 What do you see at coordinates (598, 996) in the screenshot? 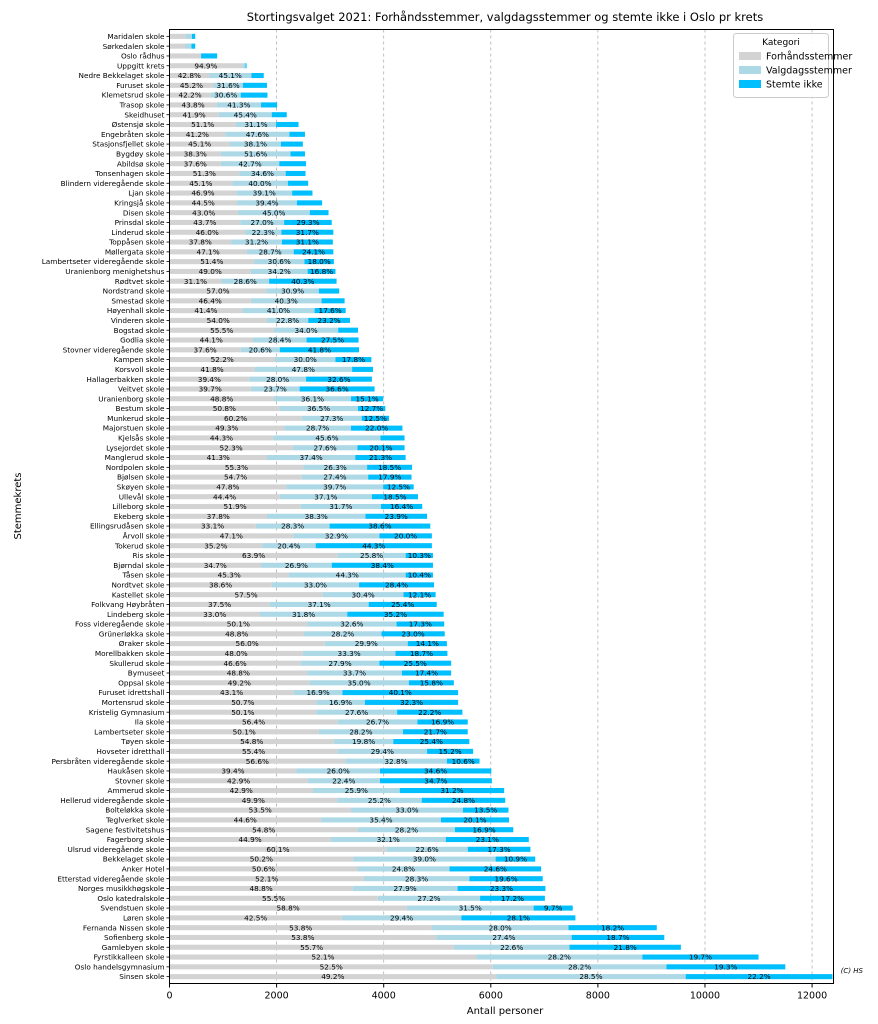
I see `x-tick-label: 8000` at bounding box center [598, 996].